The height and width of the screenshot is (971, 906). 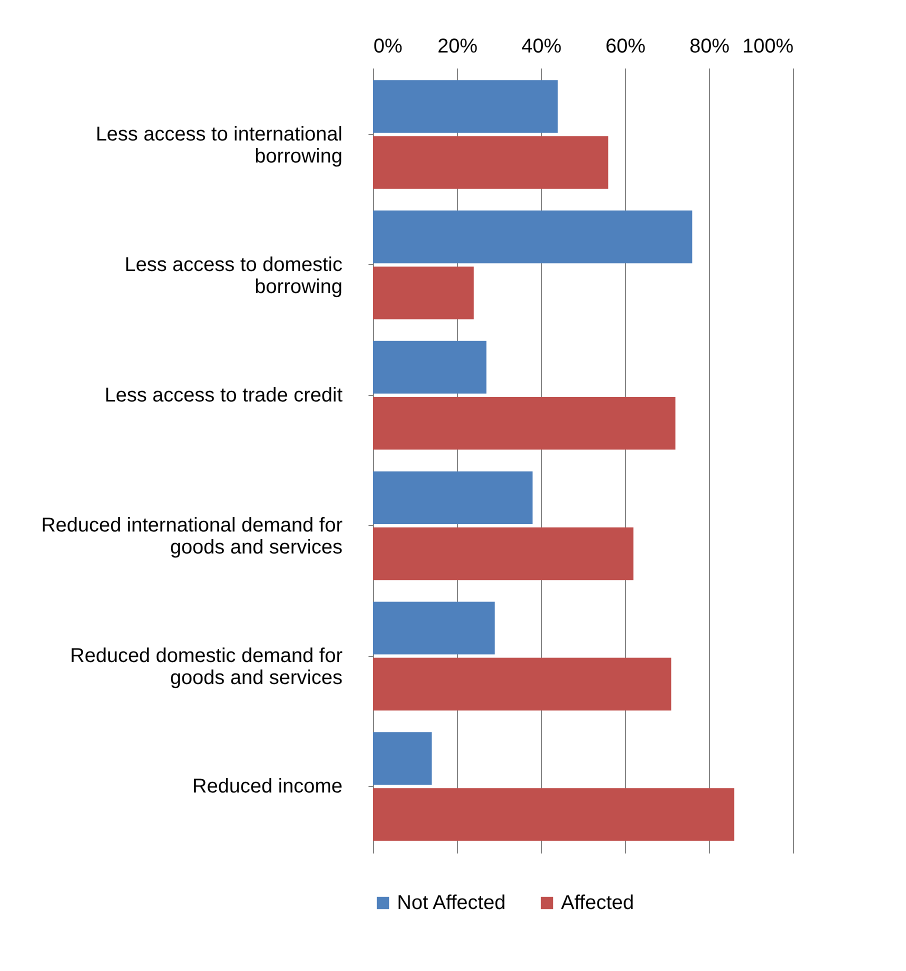 What do you see at coordinates (541, 47) in the screenshot?
I see `x-tick-label: 40%` at bounding box center [541, 47].